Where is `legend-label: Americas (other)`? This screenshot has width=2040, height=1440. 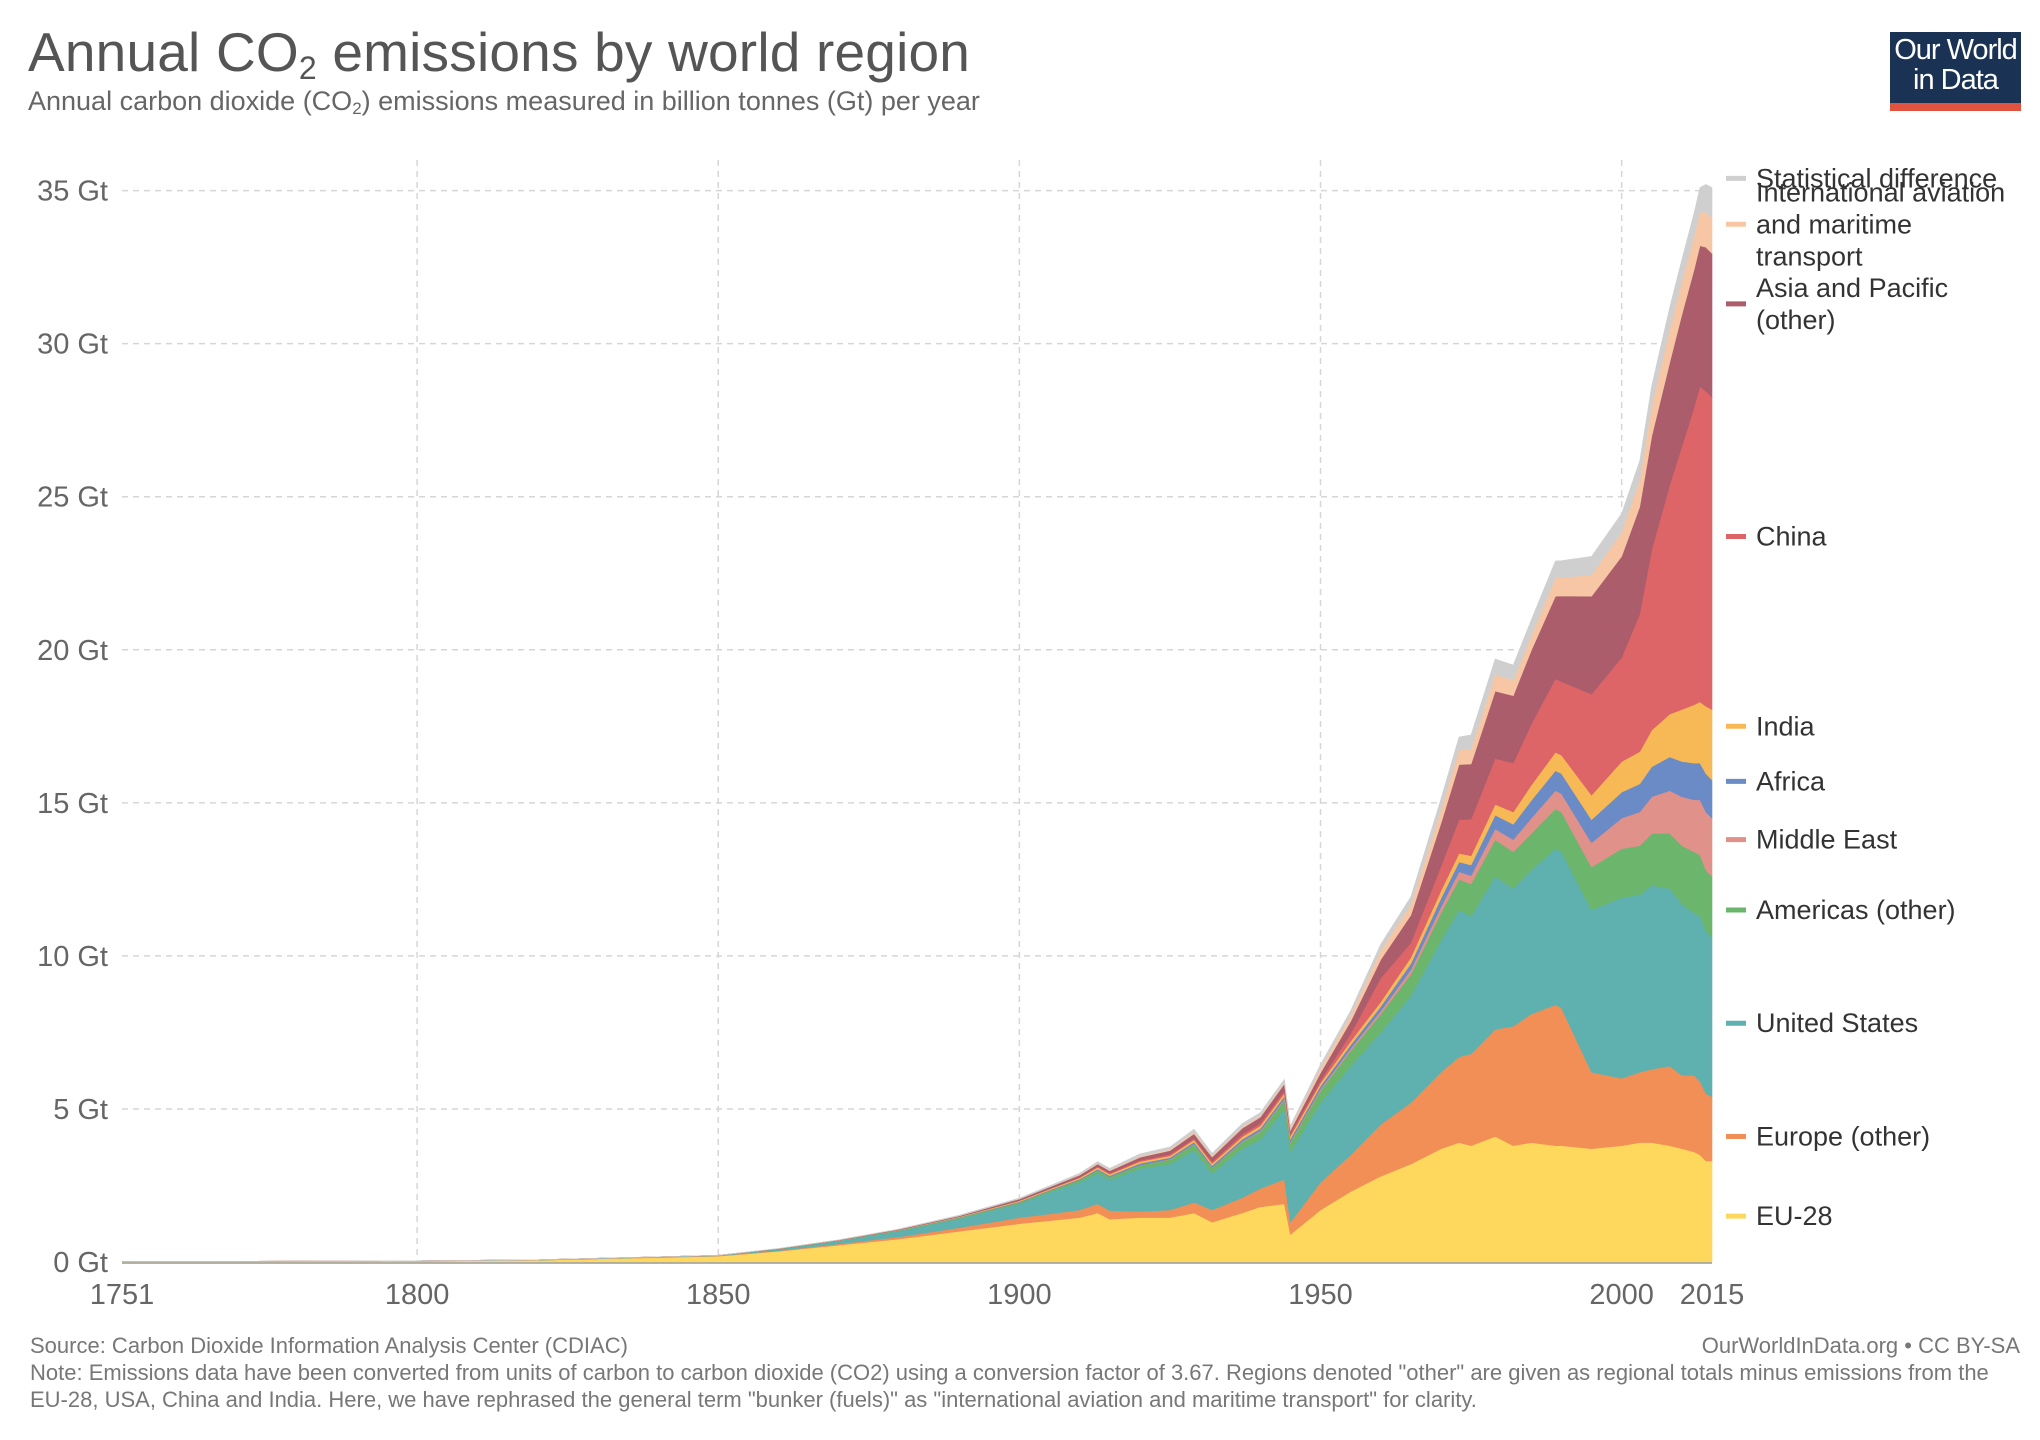
legend-label: Americas (other) is located at coordinates (1856, 910).